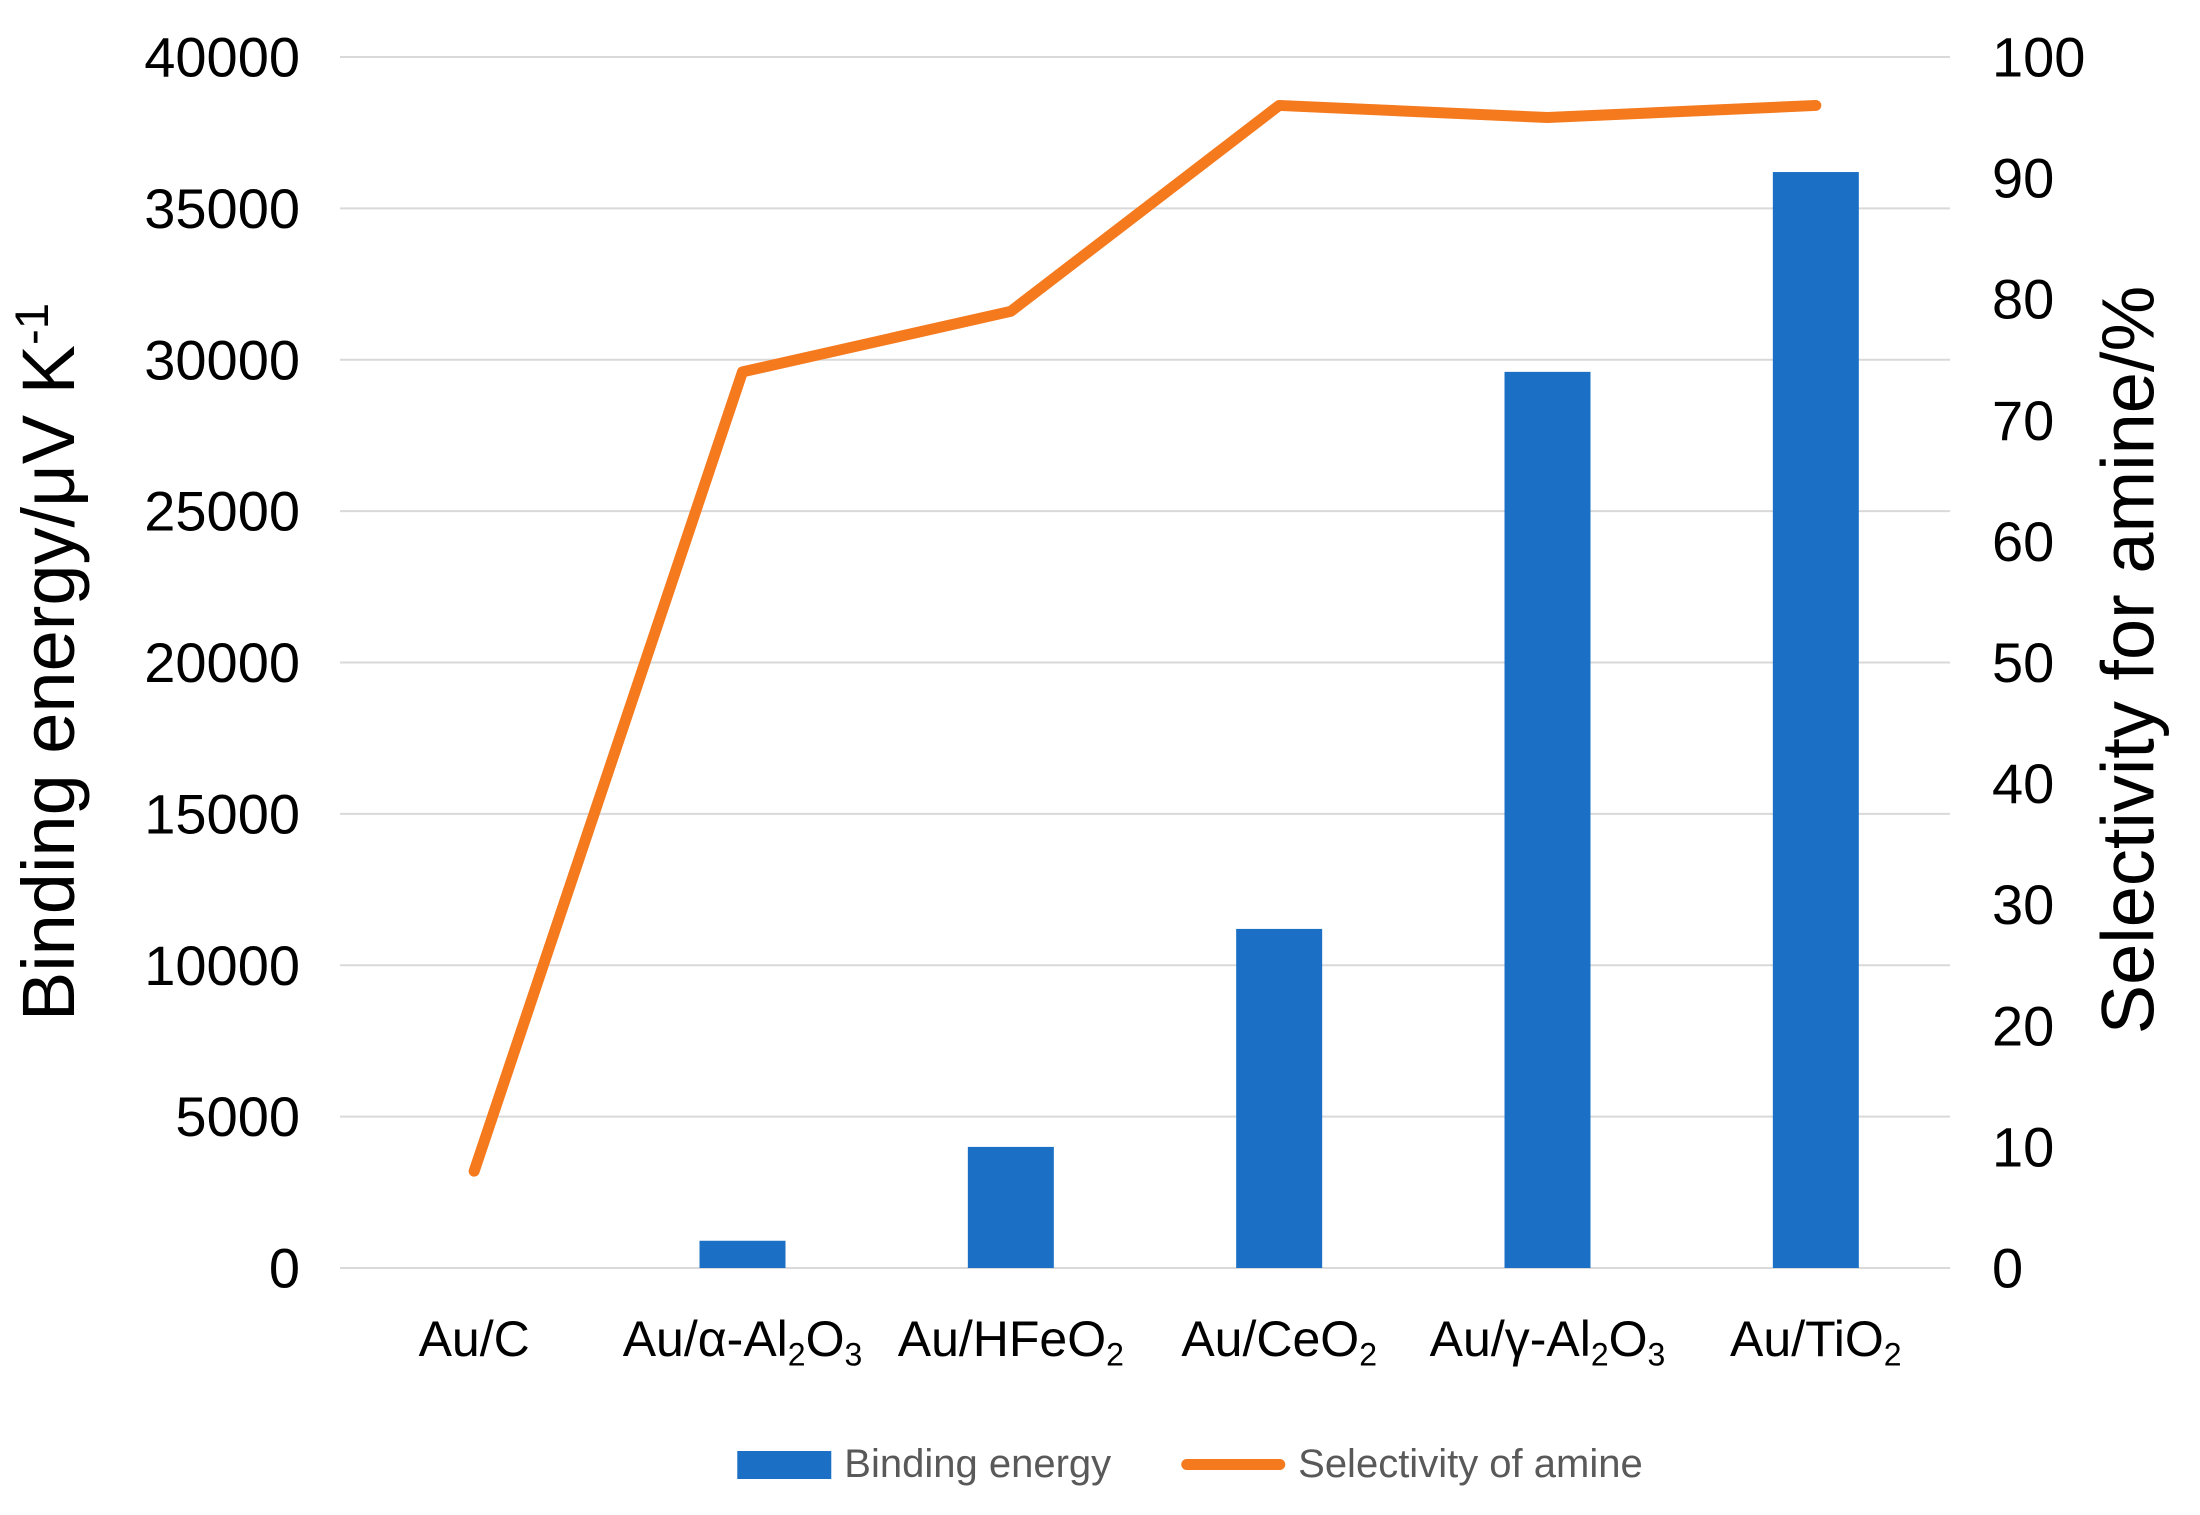  I want to click on text-segment: Au/CeO, so click(1270, 1339).